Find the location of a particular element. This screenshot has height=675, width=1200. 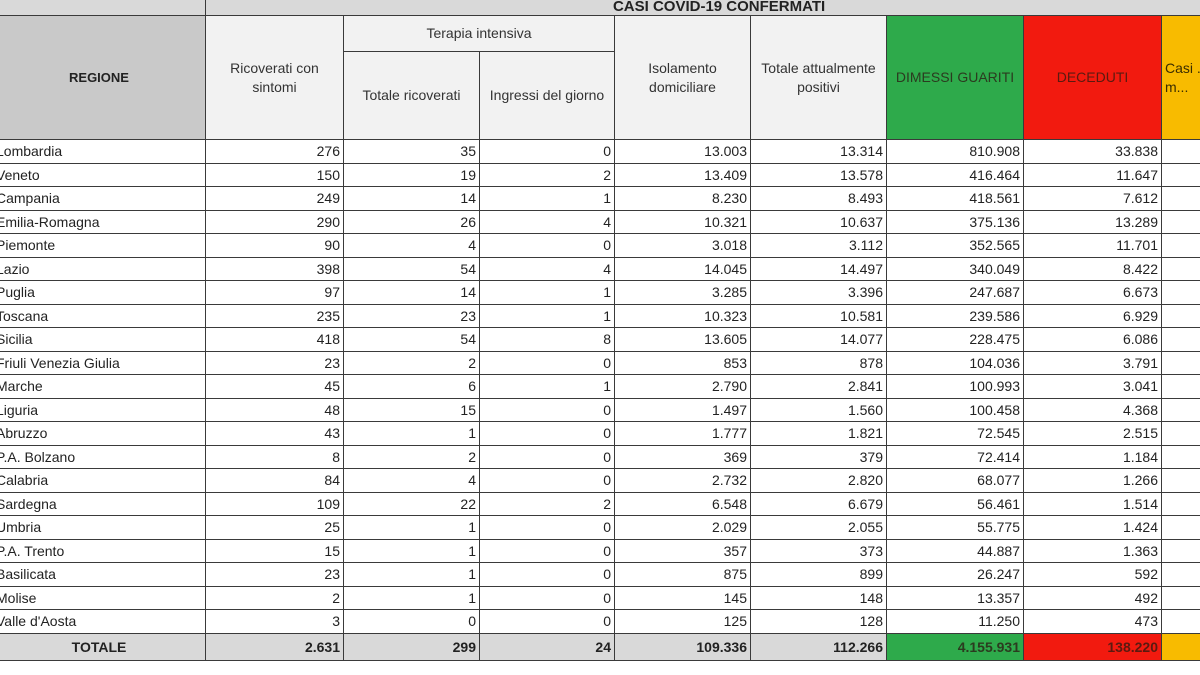

cell-positivi: 10.637 is located at coordinates (818, 221).